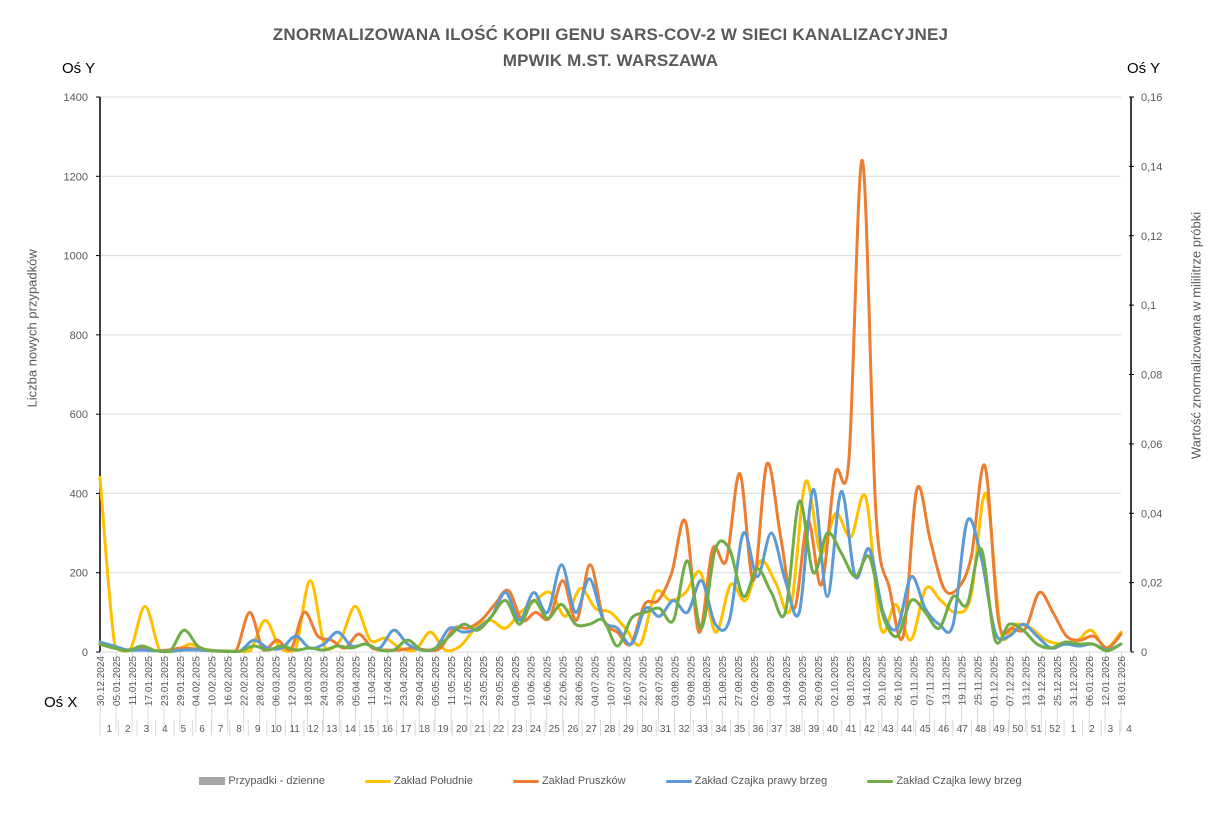 The height and width of the screenshot is (816, 1221). Describe the element at coordinates (573, 729) in the screenshot. I see `x-week-label: 26` at that location.